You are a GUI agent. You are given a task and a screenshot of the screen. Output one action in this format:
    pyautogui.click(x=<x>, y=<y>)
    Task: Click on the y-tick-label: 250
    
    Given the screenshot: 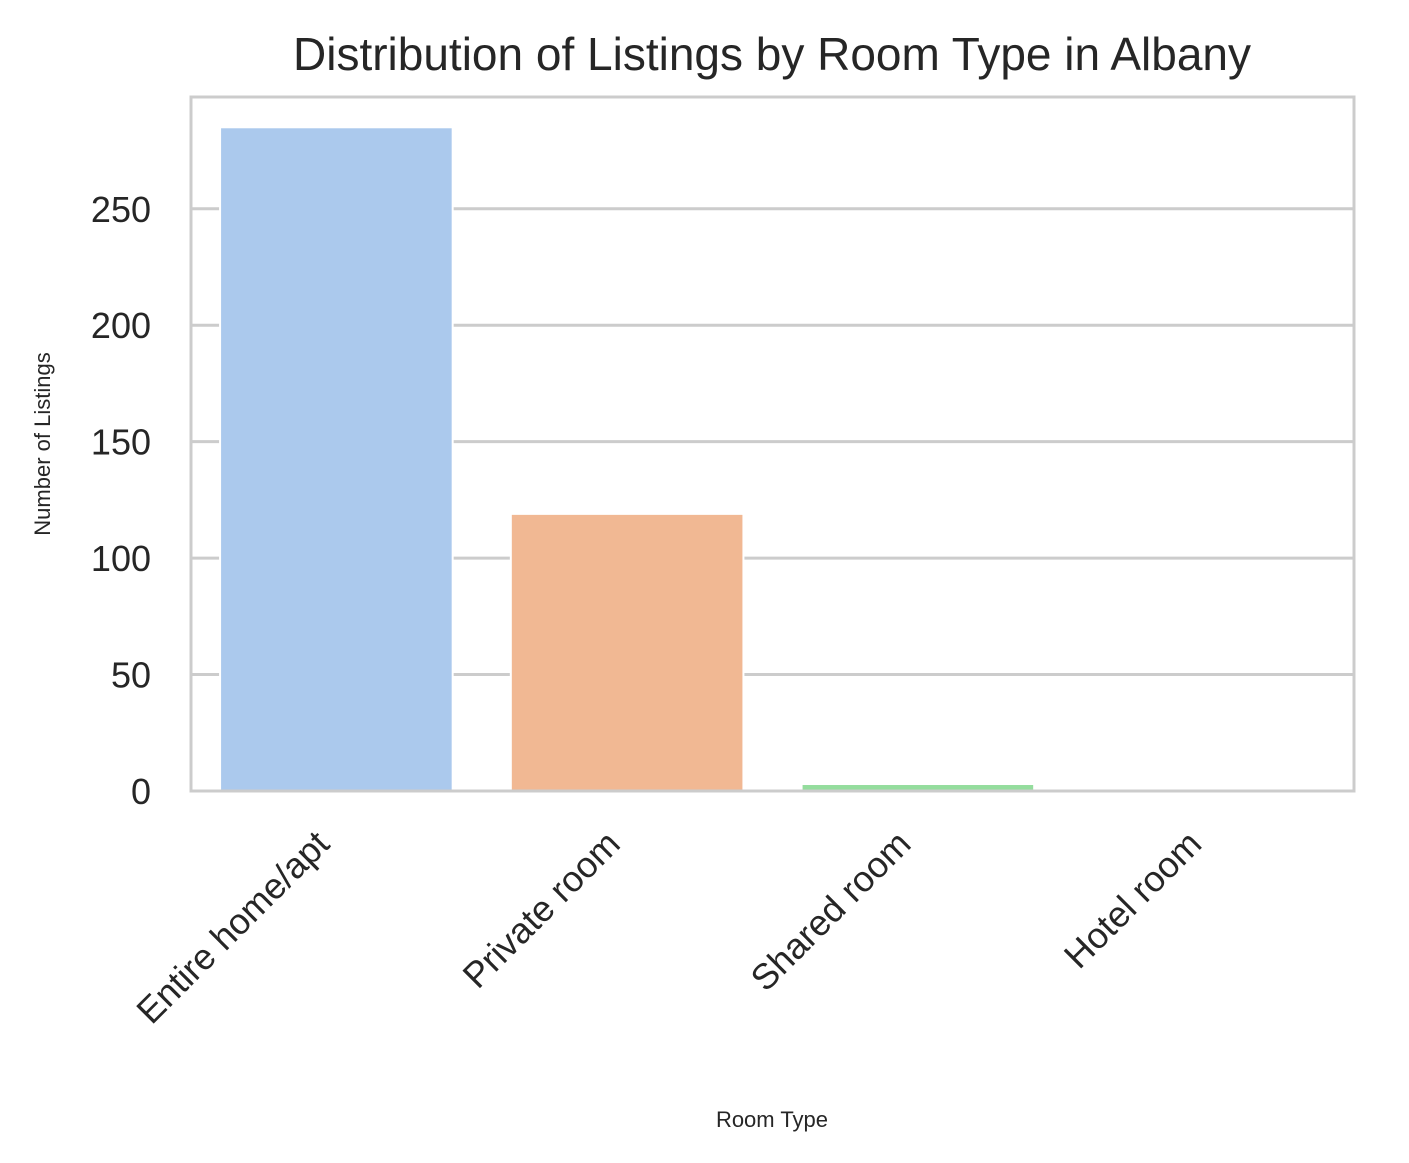 What is the action you would take?
    pyautogui.click(x=121, y=209)
    